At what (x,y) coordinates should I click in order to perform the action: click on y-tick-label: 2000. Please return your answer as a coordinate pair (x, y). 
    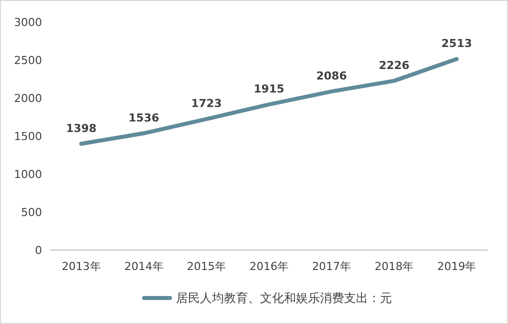
    Looking at the image, I should click on (28, 98).